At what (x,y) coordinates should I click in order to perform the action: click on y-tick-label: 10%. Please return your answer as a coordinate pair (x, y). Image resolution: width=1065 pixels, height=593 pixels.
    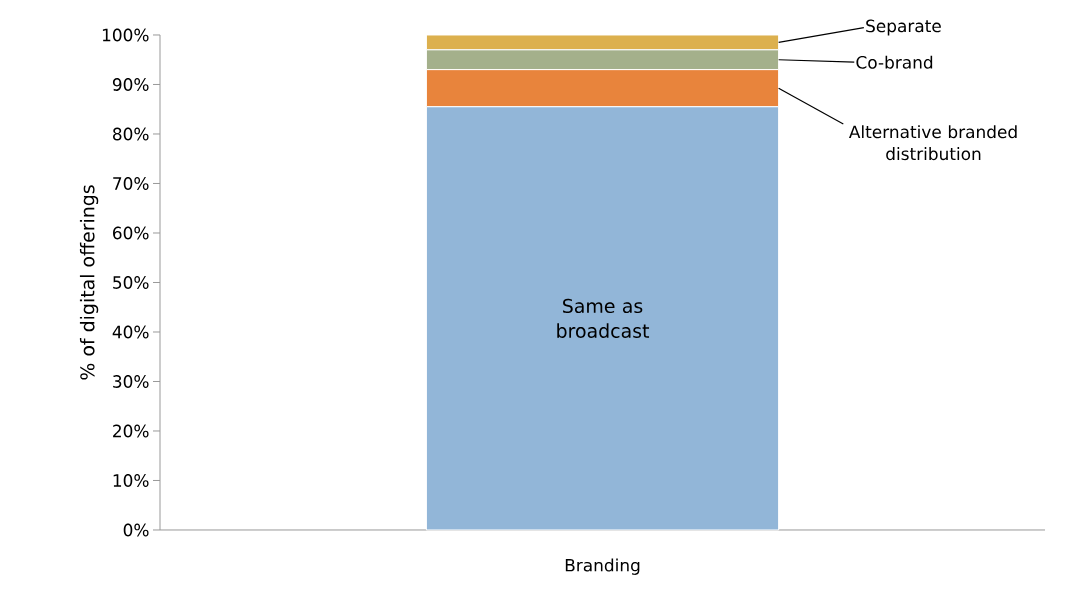
    Looking at the image, I should click on (131, 480).